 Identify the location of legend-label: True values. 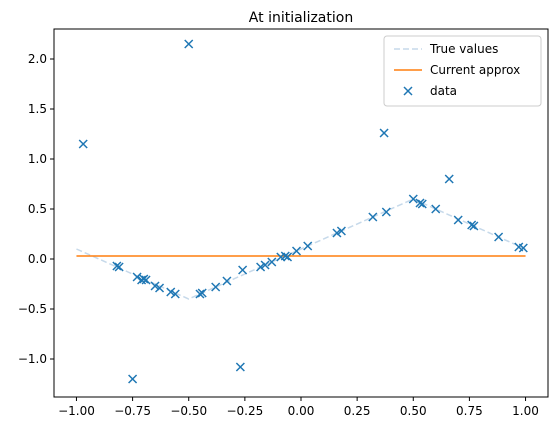
(463, 49).